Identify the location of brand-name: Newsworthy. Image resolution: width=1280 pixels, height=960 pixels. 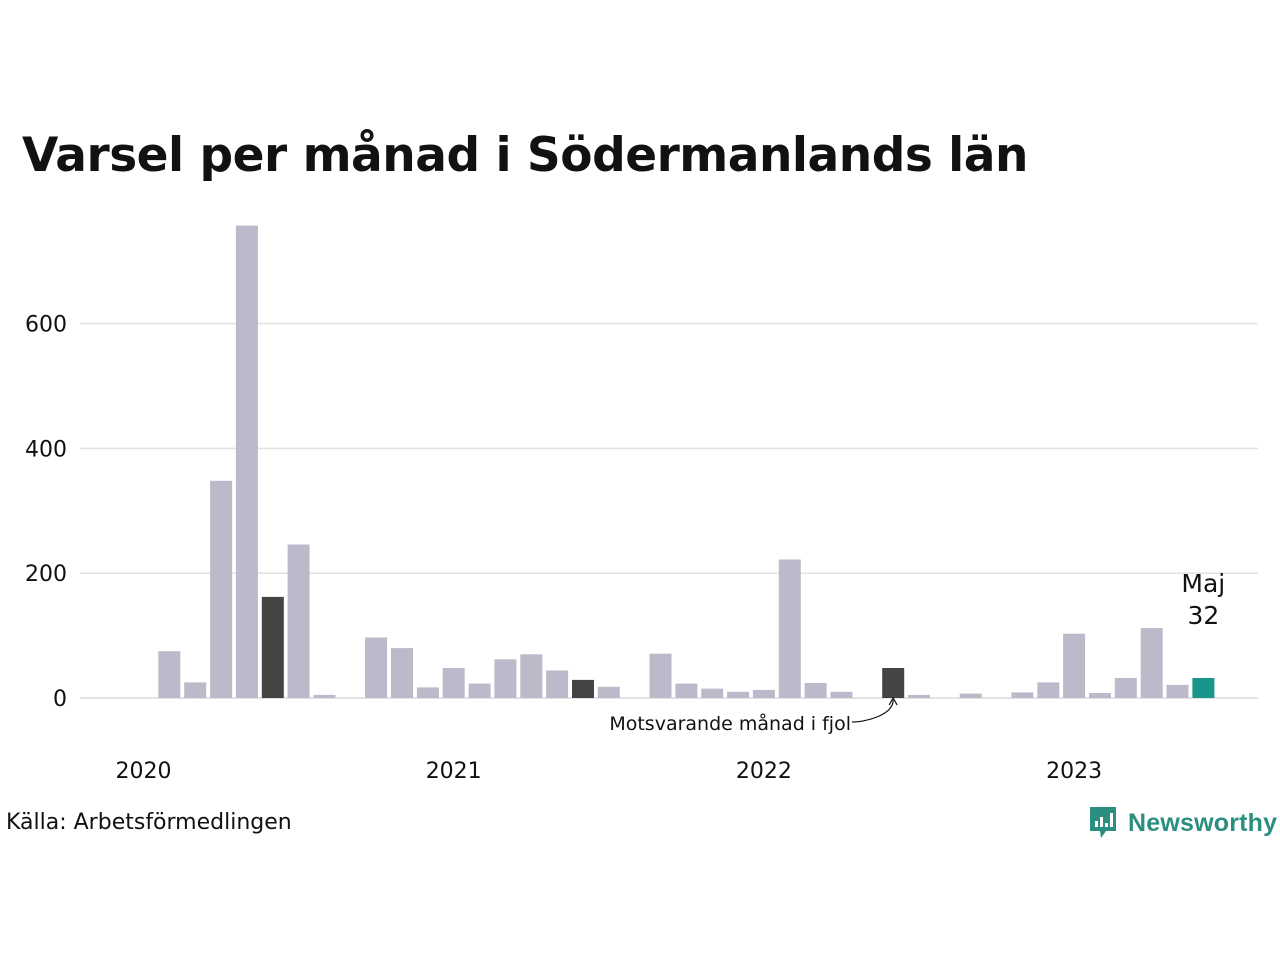
(1203, 822).